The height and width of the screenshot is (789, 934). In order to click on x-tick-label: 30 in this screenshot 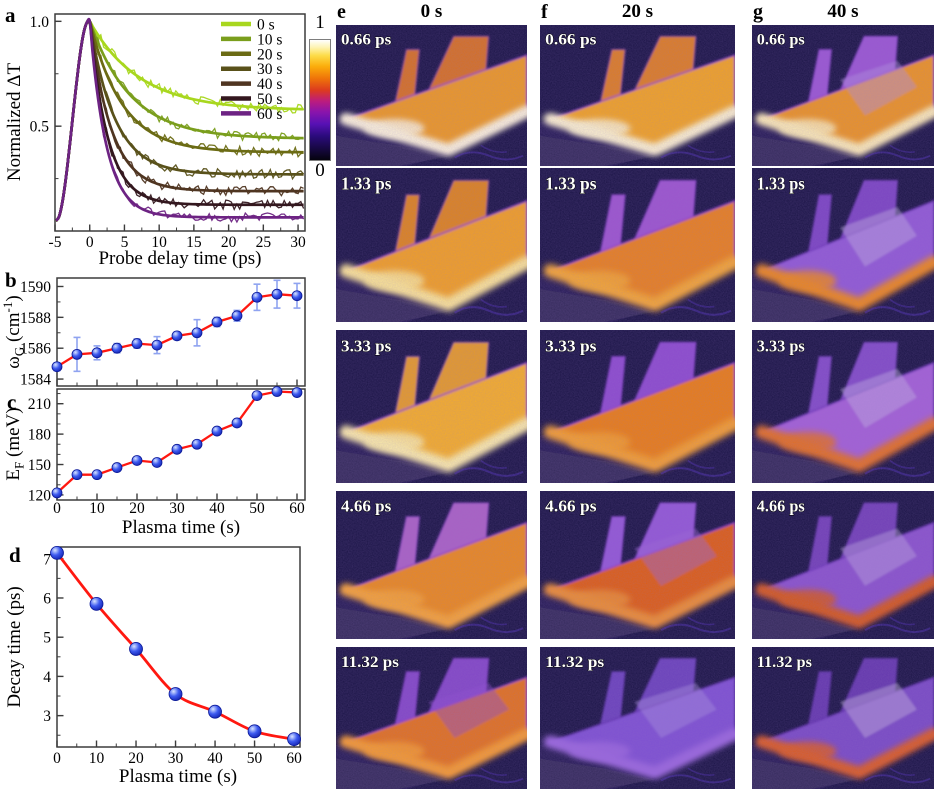, I will do `click(298, 242)`.